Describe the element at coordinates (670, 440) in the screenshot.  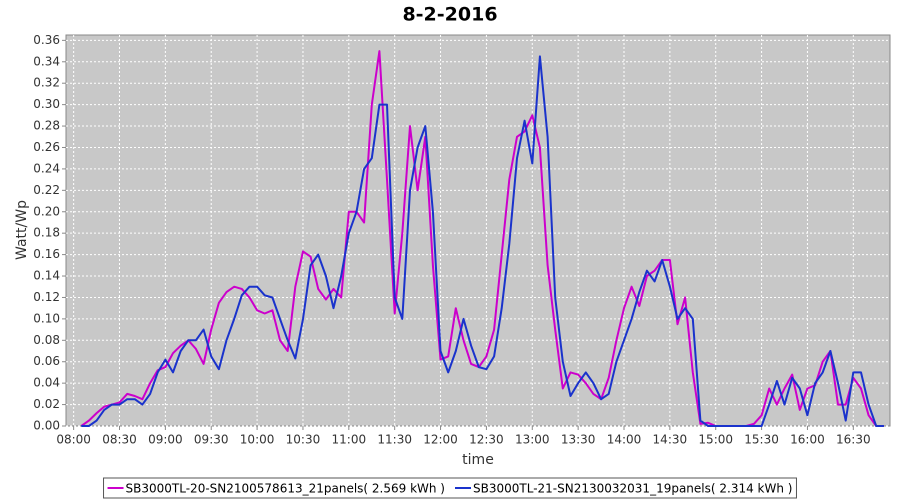
I see `x-tick-label: 14:30` at that location.